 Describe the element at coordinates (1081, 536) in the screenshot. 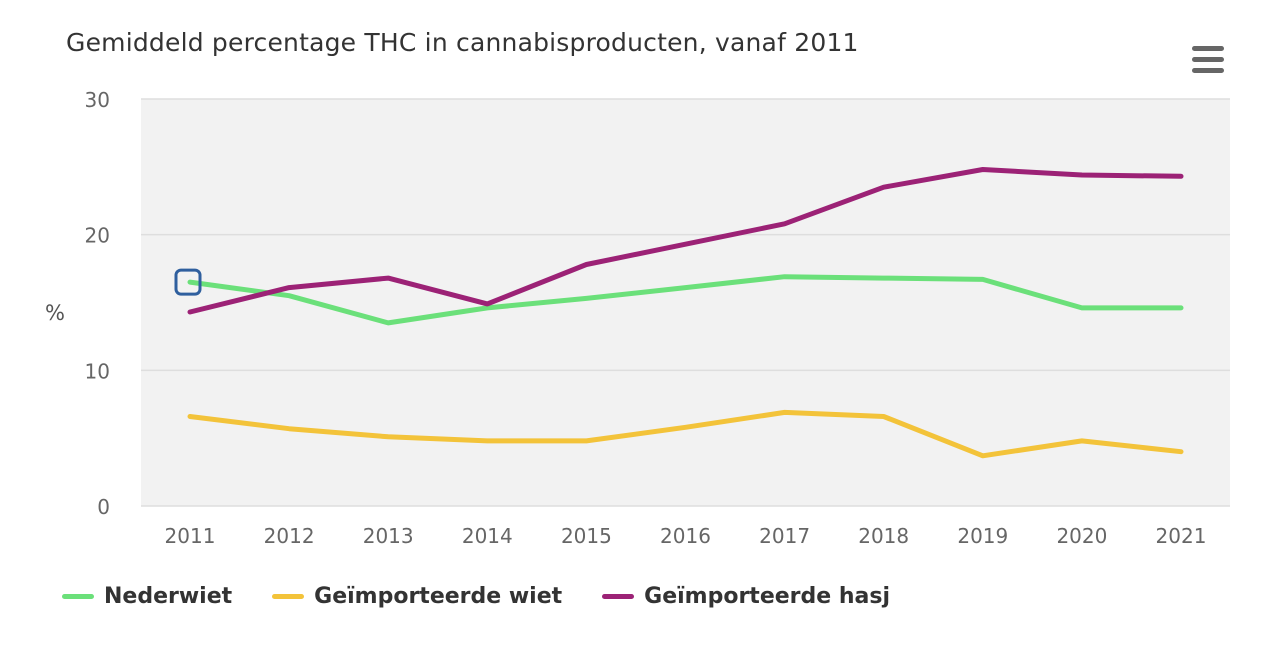

I see `x-tick-label: 2020` at that location.